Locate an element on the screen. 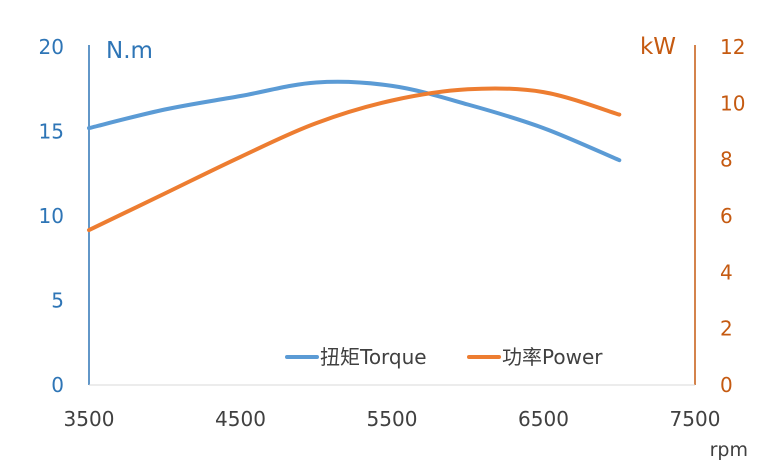  x-tick-label: 3500 is located at coordinates (89, 419).